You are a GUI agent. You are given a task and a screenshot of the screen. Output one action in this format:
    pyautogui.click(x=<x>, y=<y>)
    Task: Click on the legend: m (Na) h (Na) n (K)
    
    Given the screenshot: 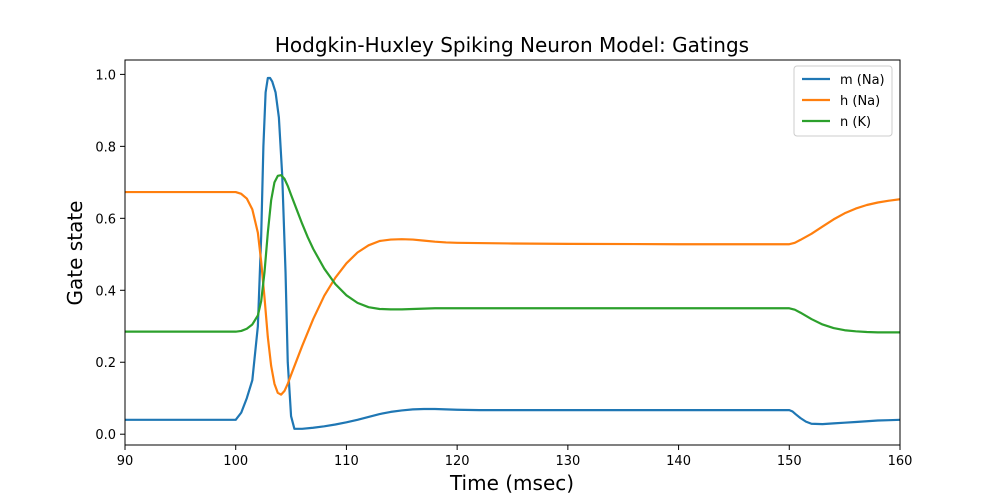 What is the action you would take?
    pyautogui.click(x=843, y=101)
    